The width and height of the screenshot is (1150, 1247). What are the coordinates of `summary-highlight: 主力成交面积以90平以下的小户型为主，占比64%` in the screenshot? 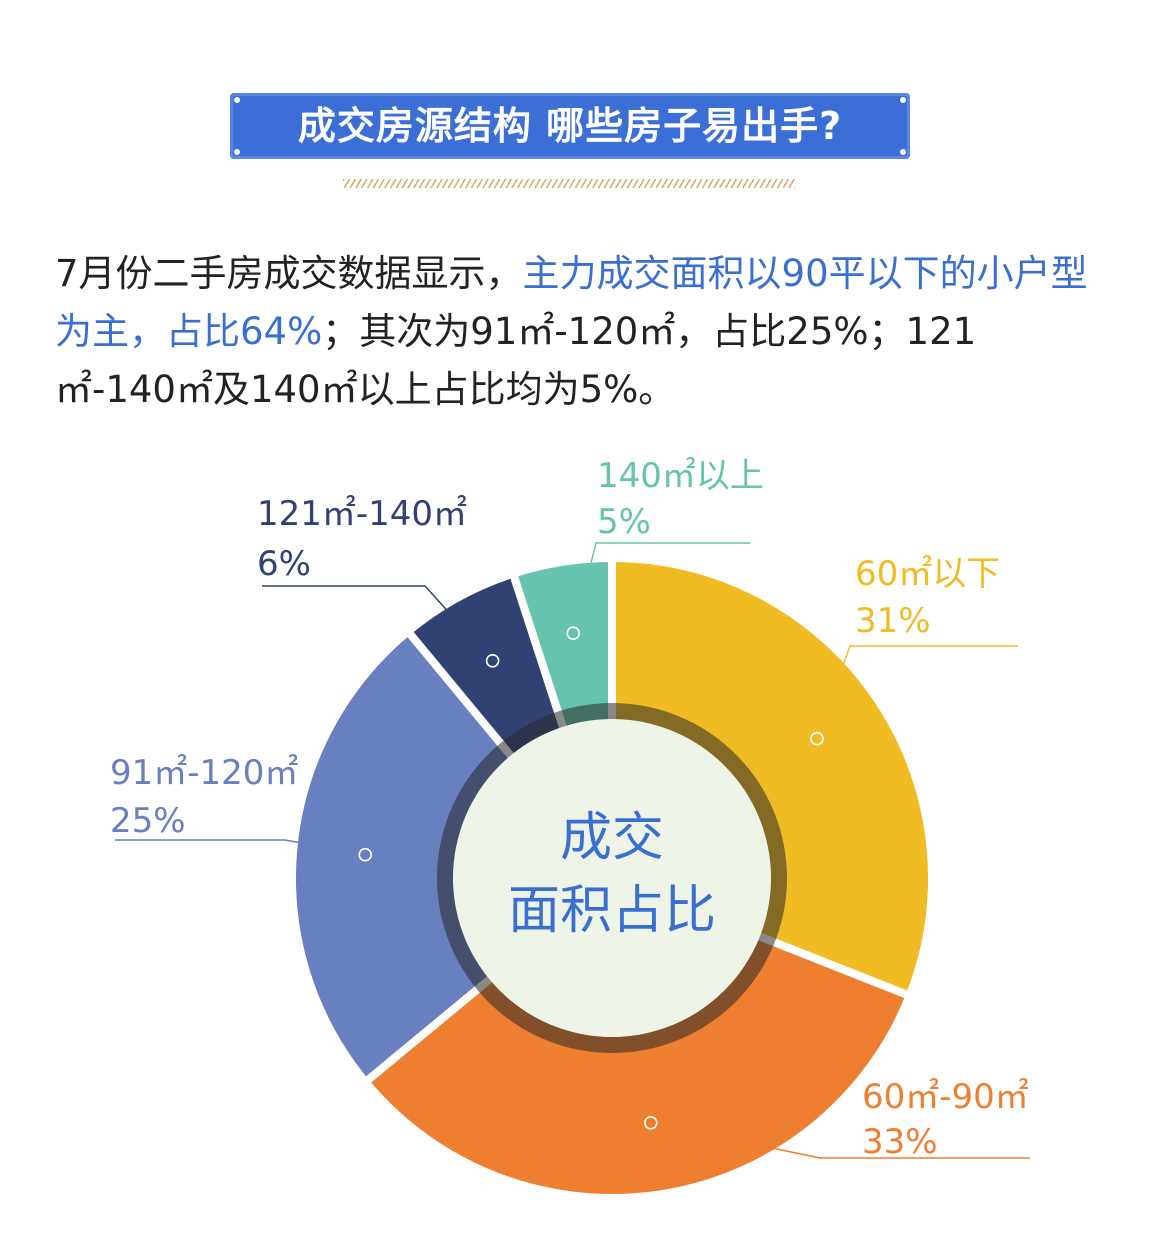 It's located at (571, 302).